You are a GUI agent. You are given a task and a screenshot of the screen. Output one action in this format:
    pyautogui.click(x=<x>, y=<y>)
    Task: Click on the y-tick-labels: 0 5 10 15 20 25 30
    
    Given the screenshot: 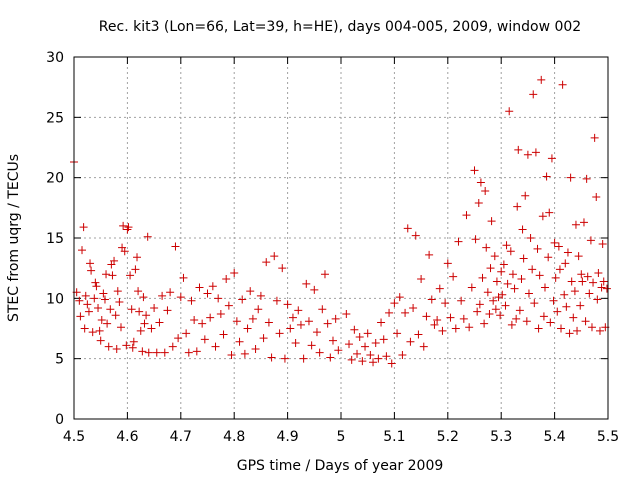 What is the action you would take?
    pyautogui.click(x=55, y=239)
    